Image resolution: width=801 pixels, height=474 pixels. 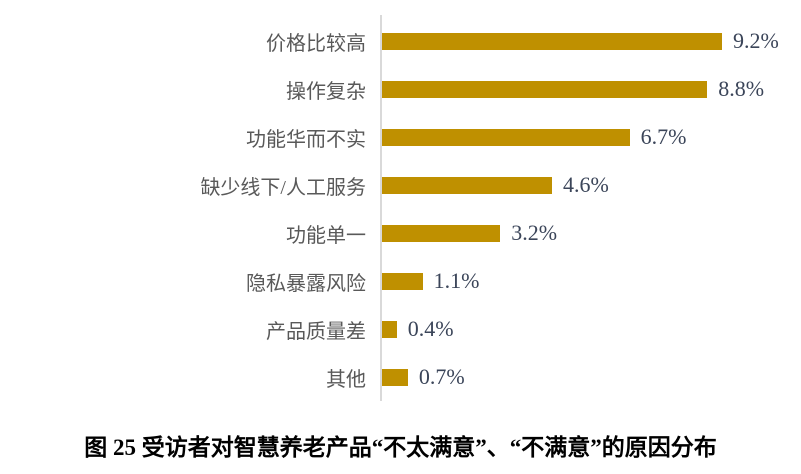 I want to click on value-label: 8.8%, so click(x=741, y=88).